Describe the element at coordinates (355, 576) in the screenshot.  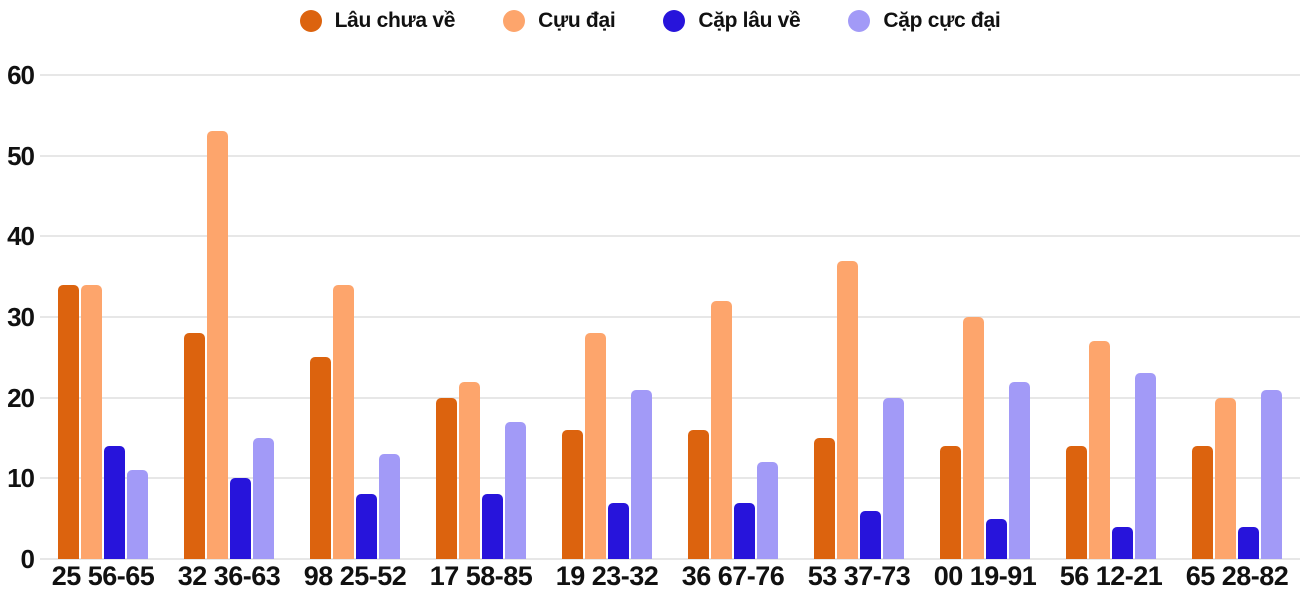
I see `x-tick-label: 98 25-52` at that location.